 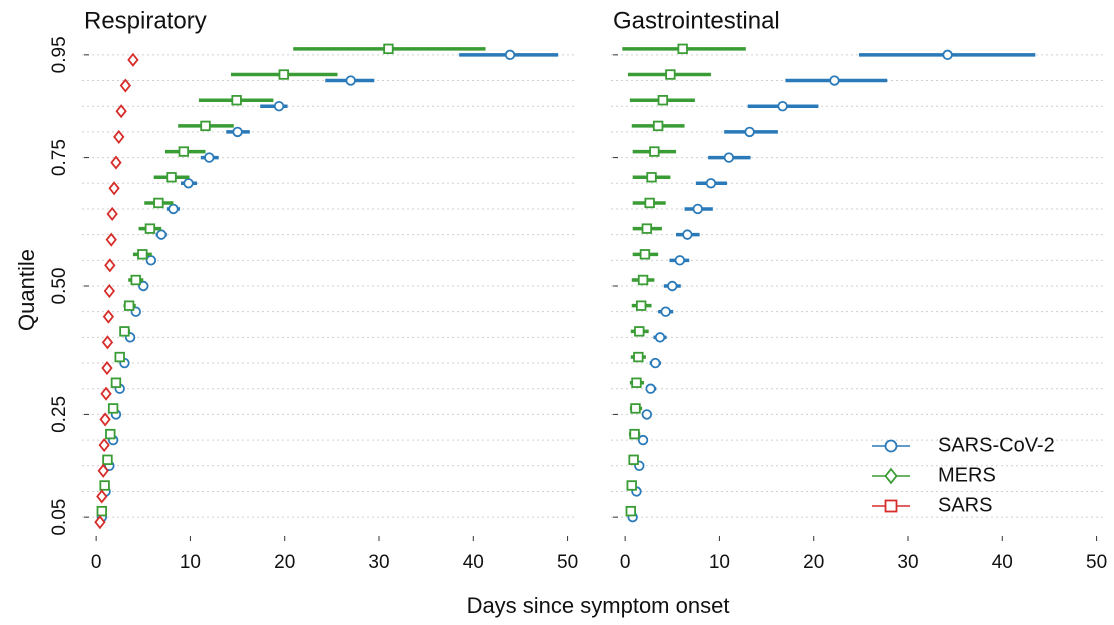 I want to click on y-axis-label: Quantile, so click(x=26, y=290).